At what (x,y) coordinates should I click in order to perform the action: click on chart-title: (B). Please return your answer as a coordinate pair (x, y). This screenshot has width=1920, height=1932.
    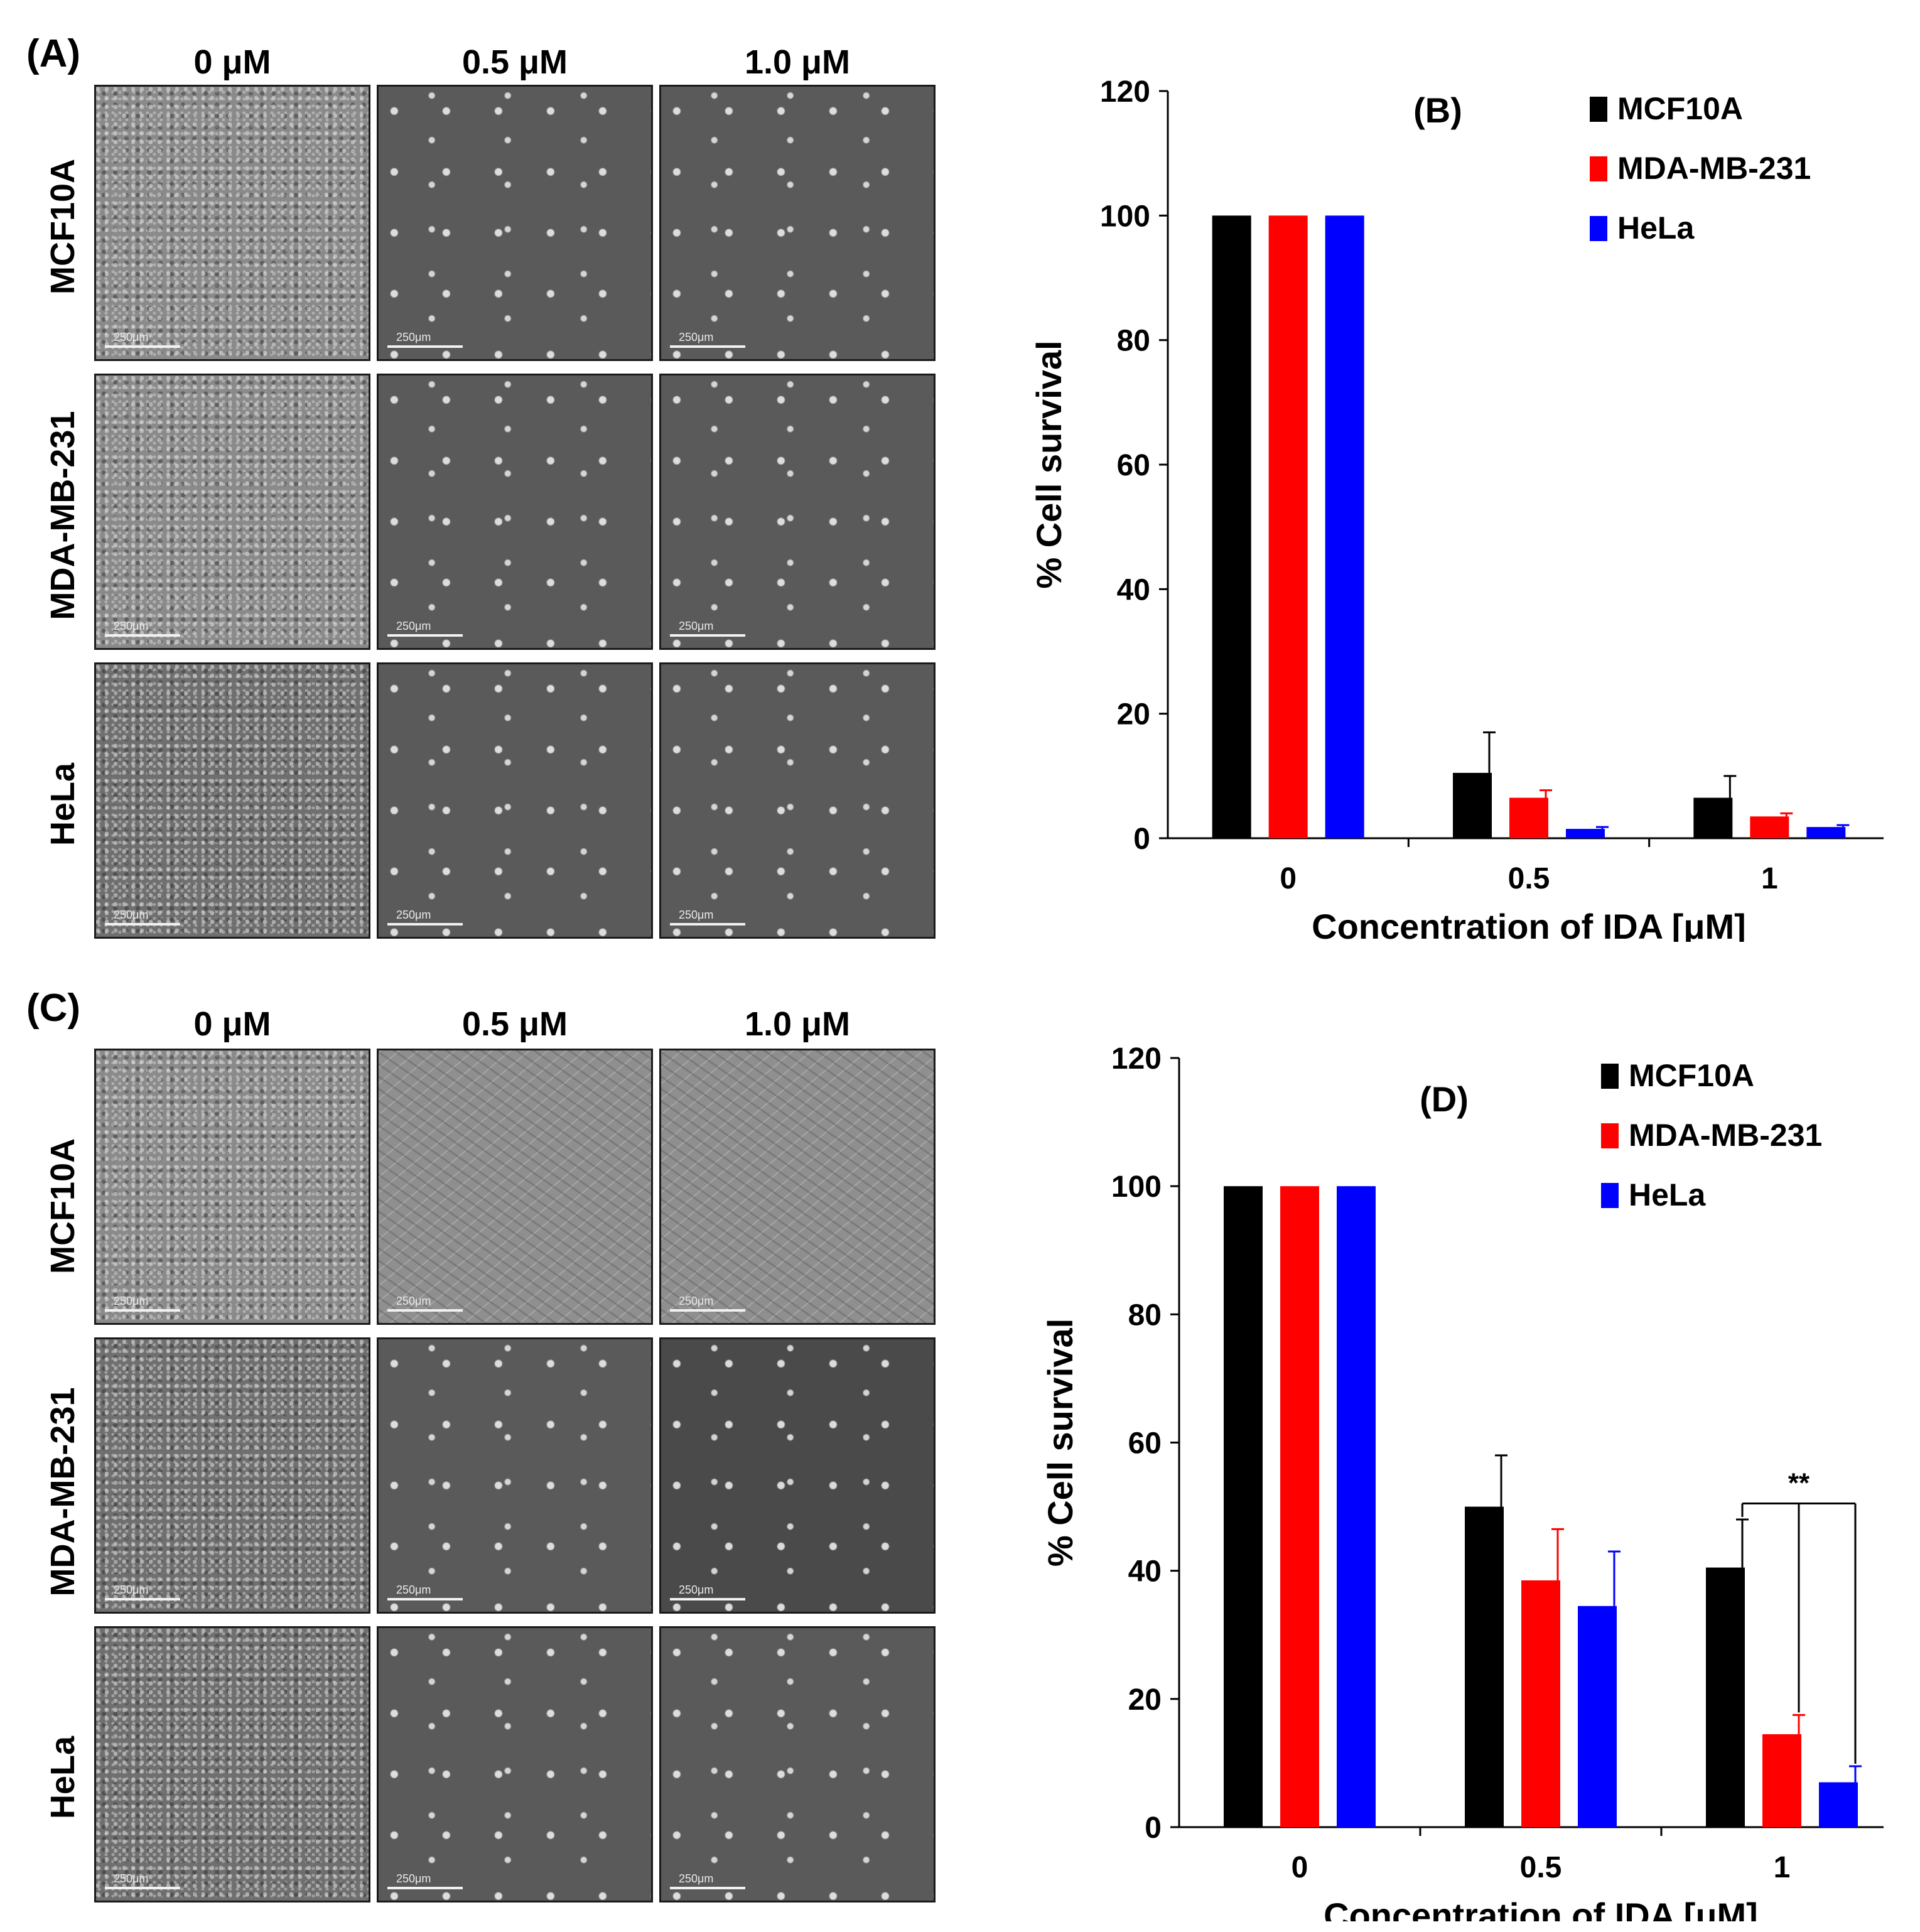
    Looking at the image, I should click on (1437, 110).